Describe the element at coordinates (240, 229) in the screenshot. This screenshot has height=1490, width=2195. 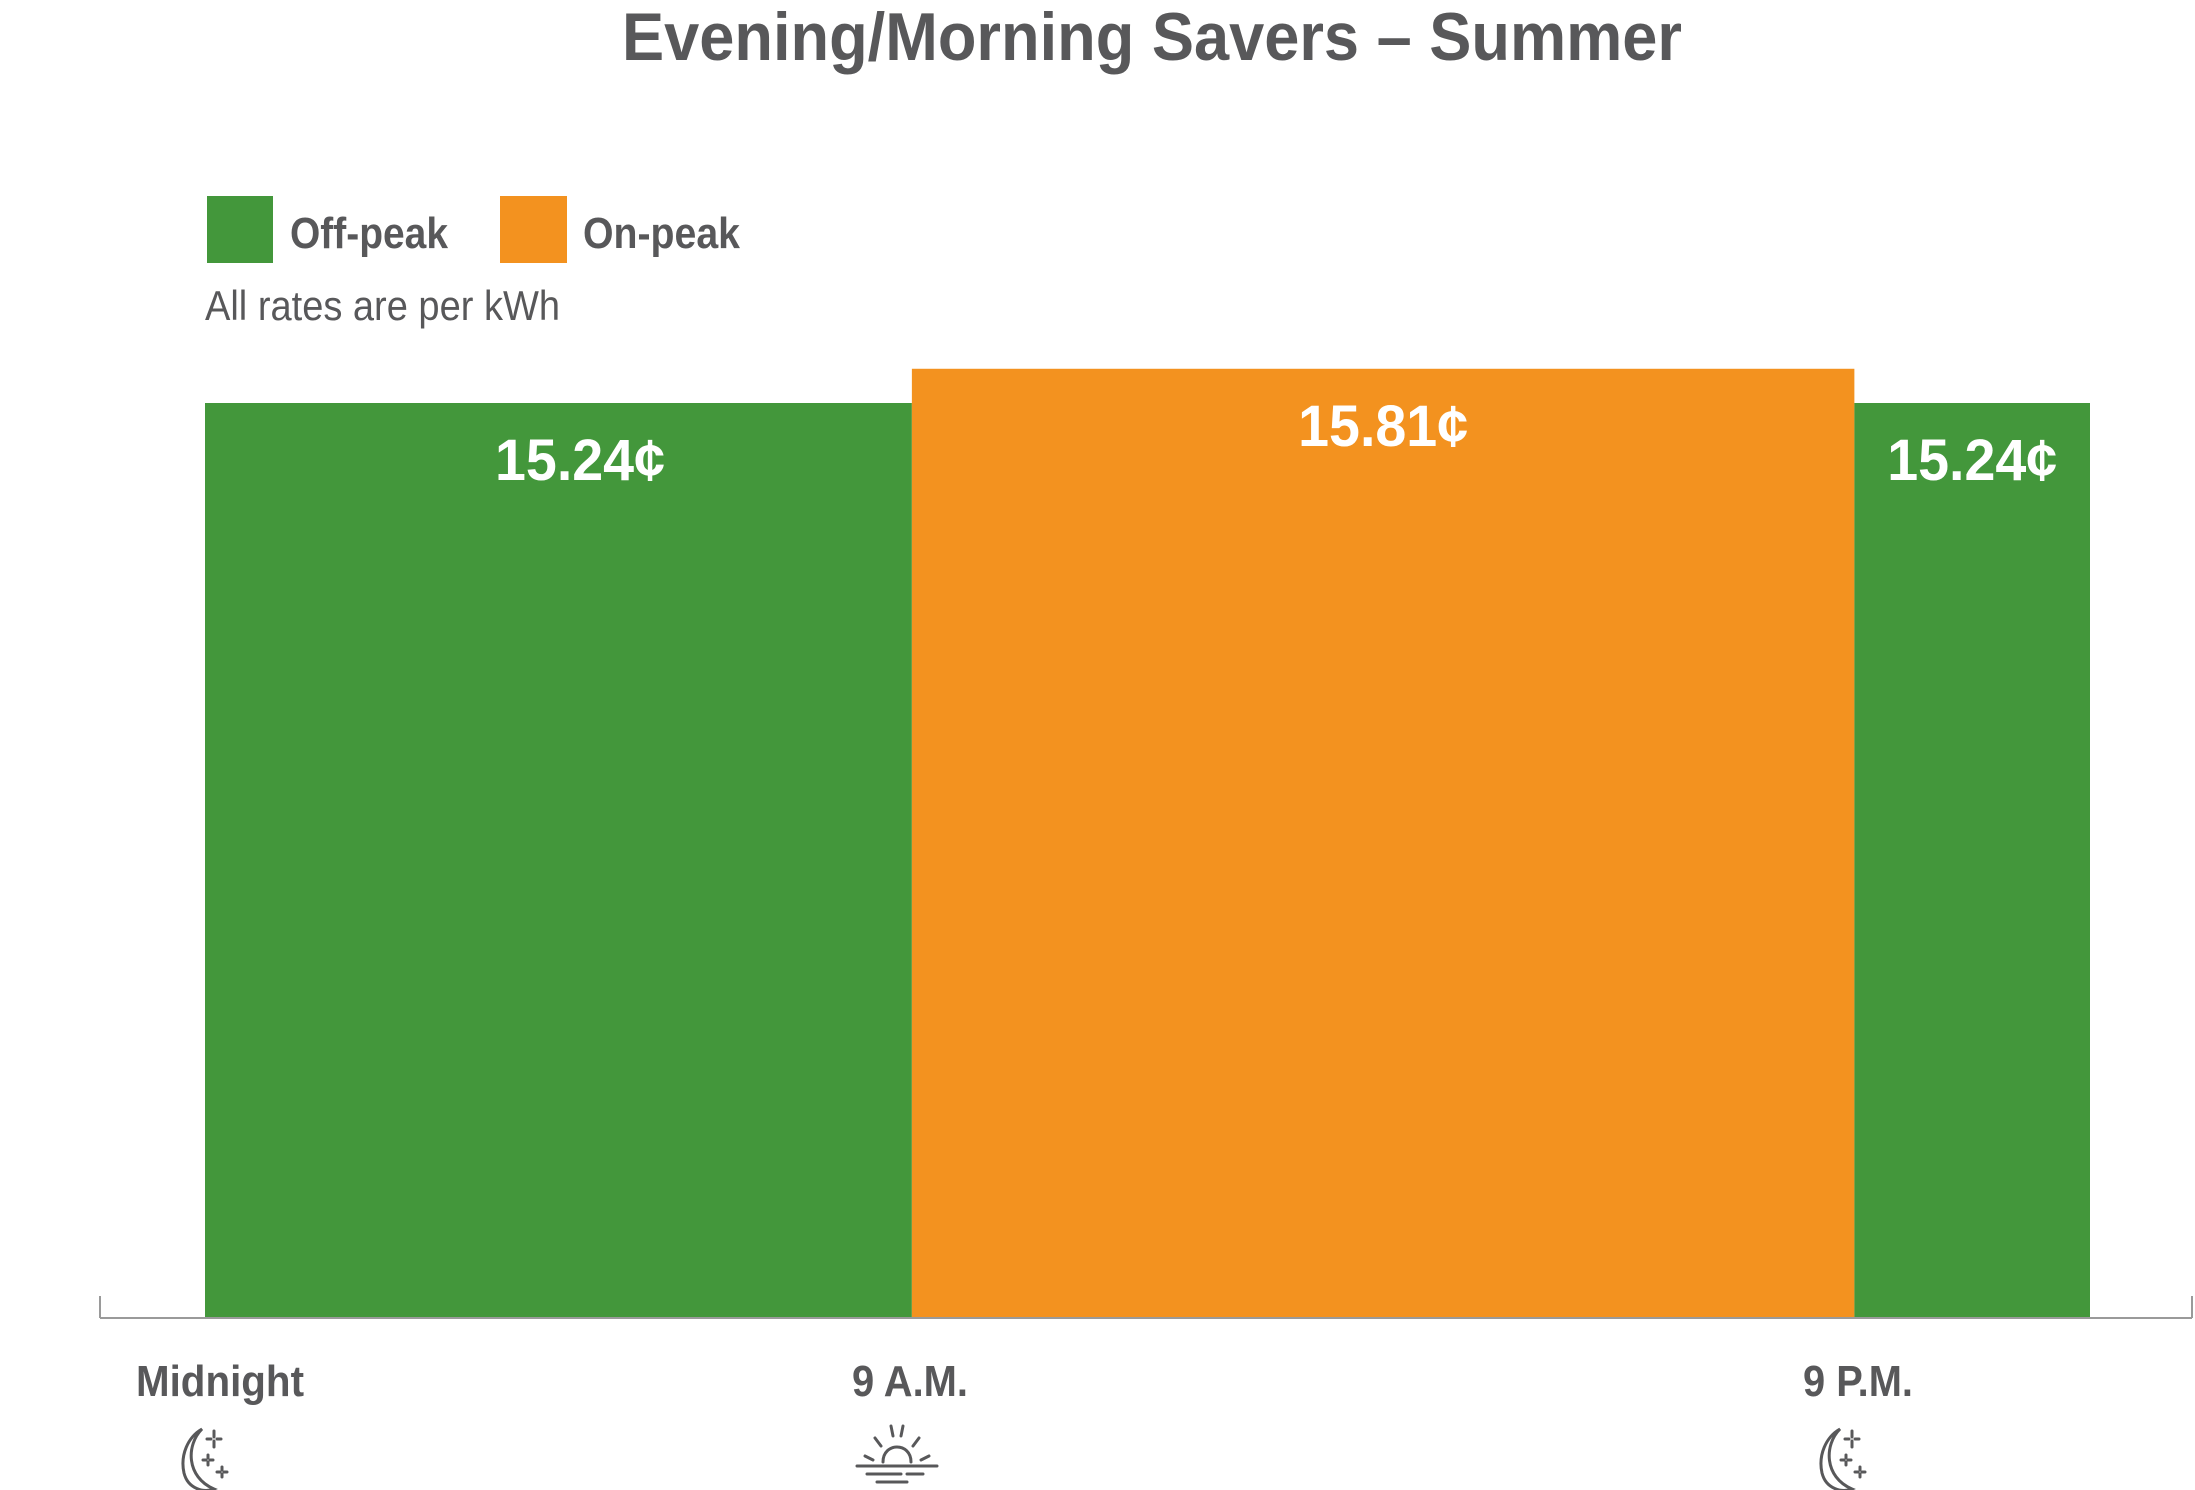
I see `legend-swatch-off-peak` at that location.